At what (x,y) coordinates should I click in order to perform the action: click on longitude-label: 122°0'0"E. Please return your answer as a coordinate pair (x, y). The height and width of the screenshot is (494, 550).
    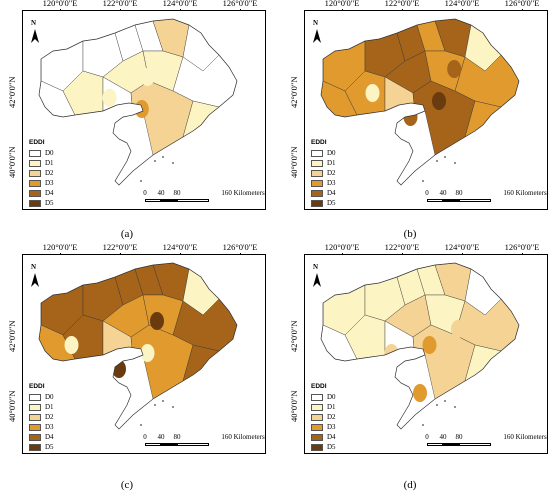
    Looking at the image, I should click on (402, 247).